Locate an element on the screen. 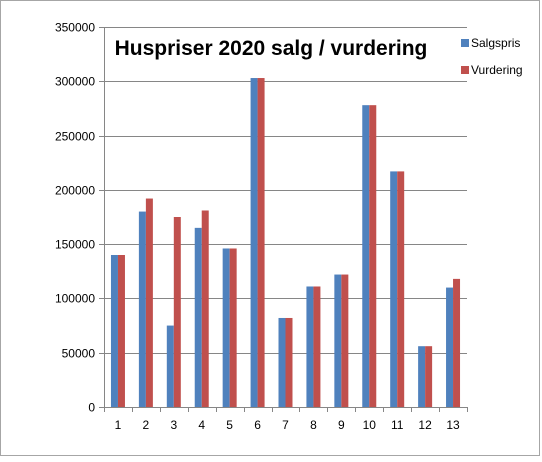  x-tick-label: 11 is located at coordinates (397, 425).